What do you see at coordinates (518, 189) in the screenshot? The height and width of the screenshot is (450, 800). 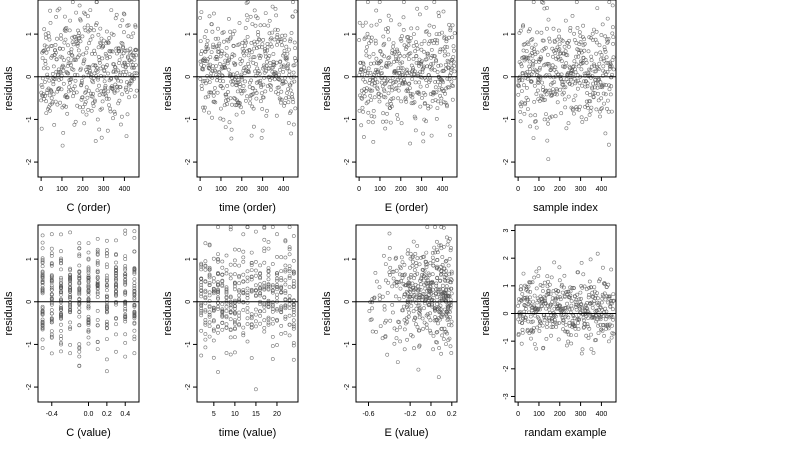 I see `x-tick-label: 0` at bounding box center [518, 189].